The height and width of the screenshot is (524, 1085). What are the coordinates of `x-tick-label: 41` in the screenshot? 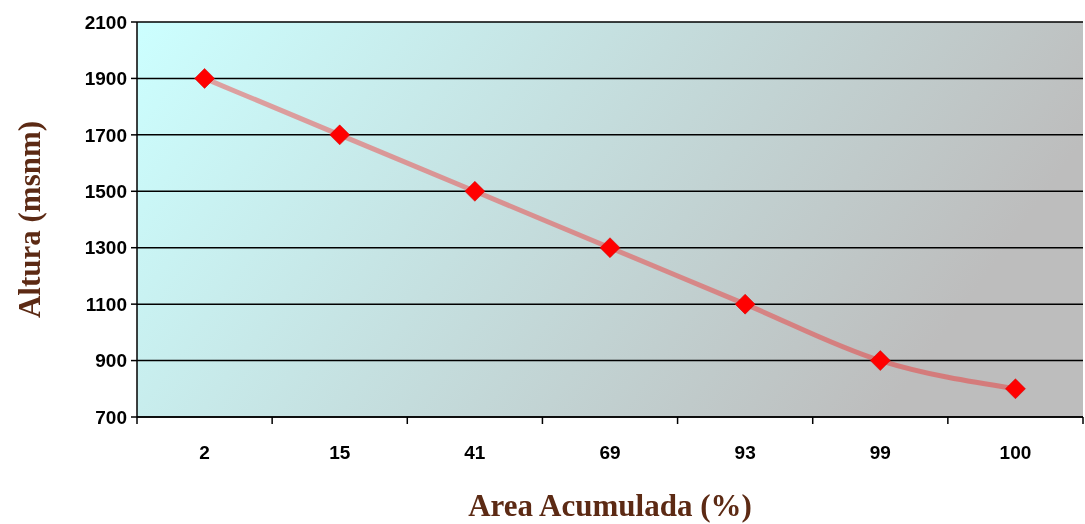 It's located at (475, 452).